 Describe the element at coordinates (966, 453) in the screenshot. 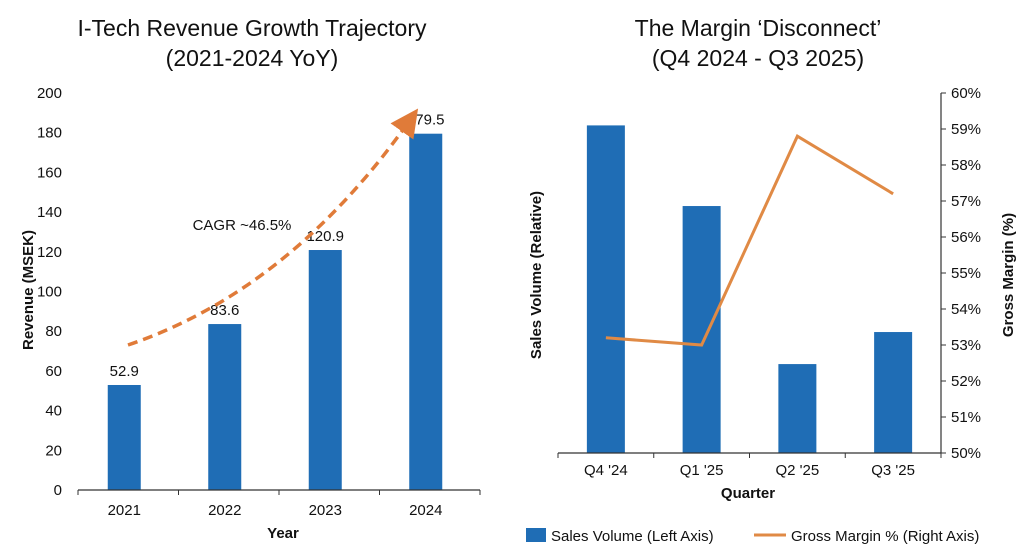

I see `right-y-tick-label: 50%` at that location.